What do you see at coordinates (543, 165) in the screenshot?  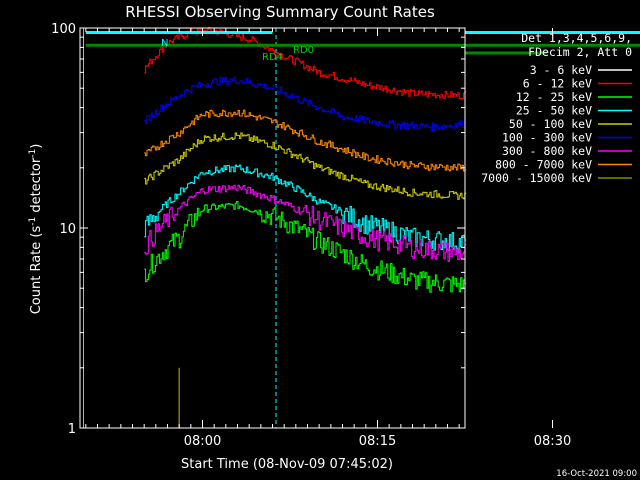 I see `legend-label-7: 800 - 7000 keV` at bounding box center [543, 165].